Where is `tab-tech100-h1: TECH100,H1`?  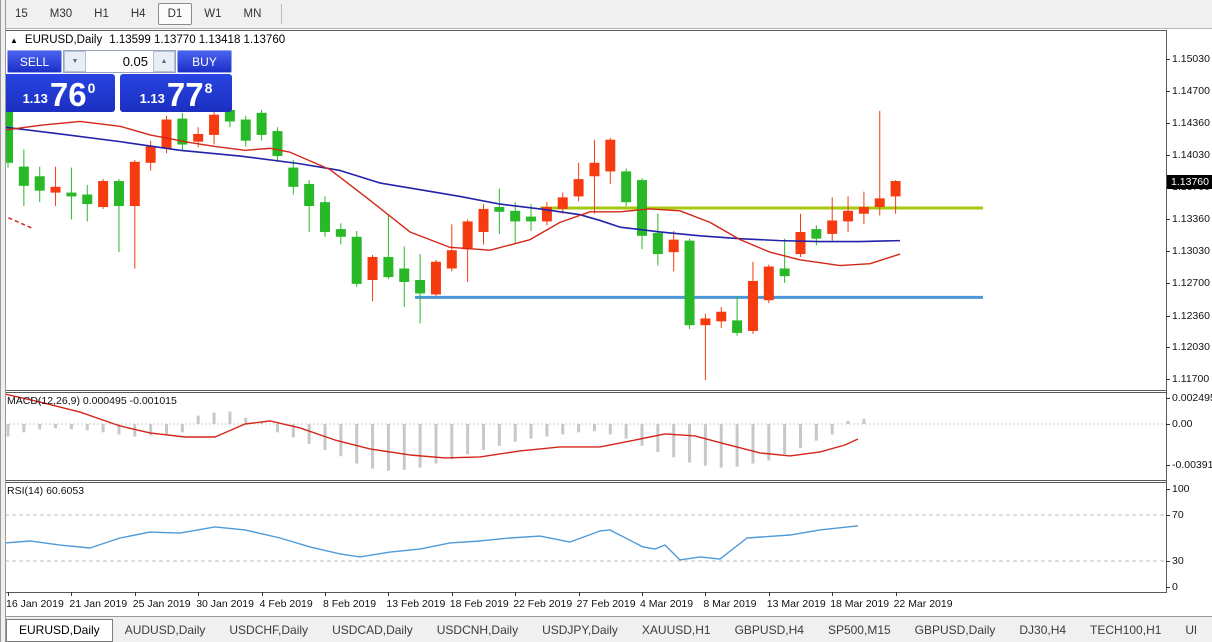
tab-tech100-h1: TECH100,H1 is located at coordinates (1126, 630).